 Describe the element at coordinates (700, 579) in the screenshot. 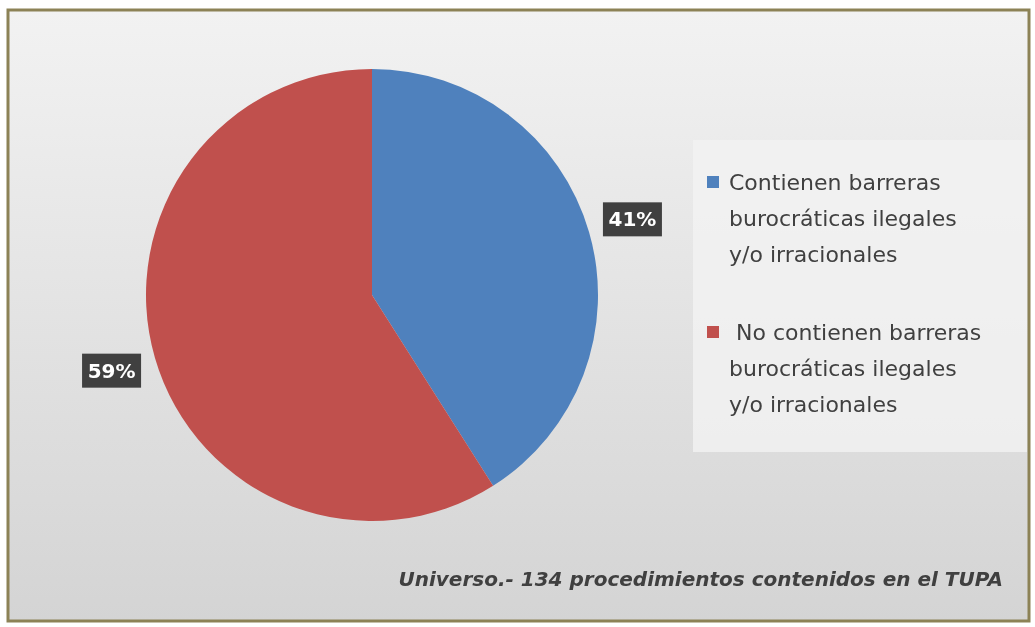

I see `text: Universo.- 134 procedimientos contenidos en el TUPA` at that location.